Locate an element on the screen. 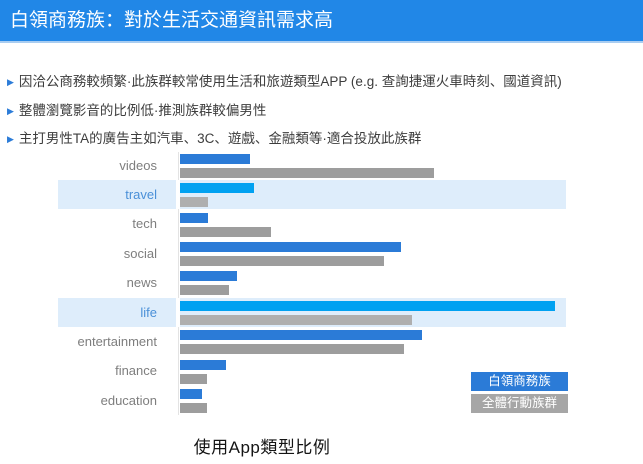  bar-education-all-mobile is located at coordinates (193, 408).